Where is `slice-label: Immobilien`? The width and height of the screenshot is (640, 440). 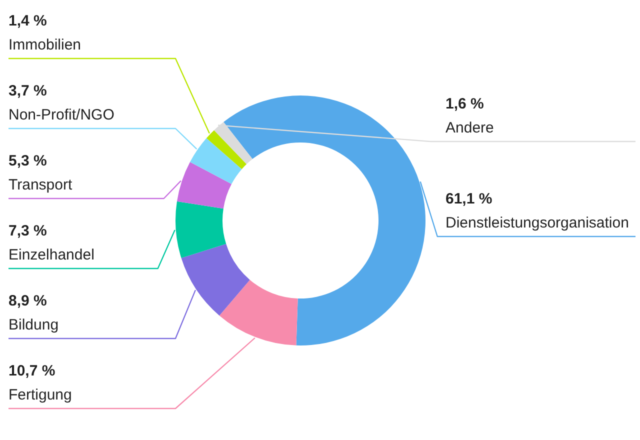
slice-label: Immobilien is located at coordinates (45, 45).